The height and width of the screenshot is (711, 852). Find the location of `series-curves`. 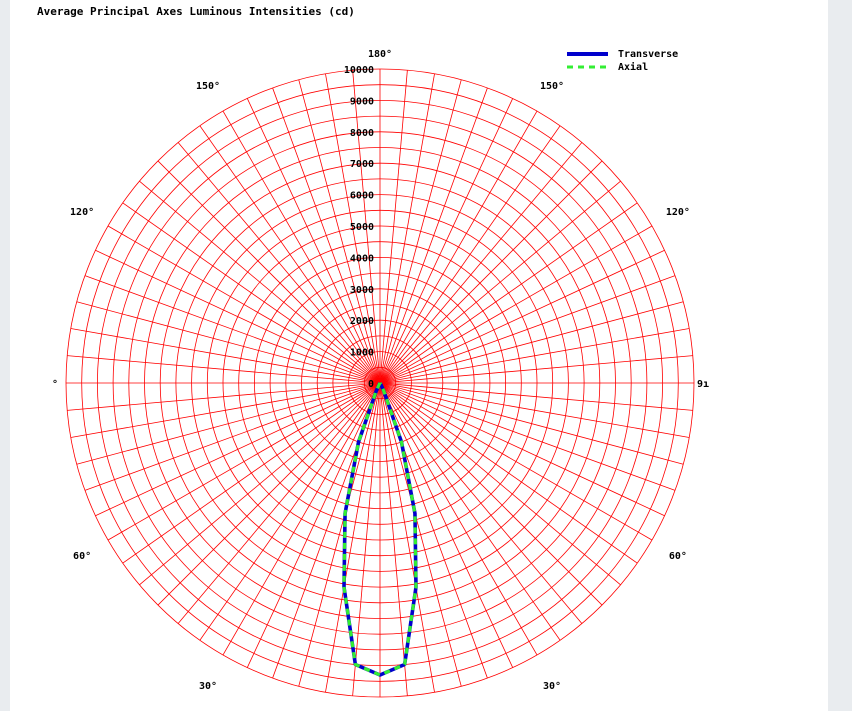

series-curves is located at coordinates (380, 529).